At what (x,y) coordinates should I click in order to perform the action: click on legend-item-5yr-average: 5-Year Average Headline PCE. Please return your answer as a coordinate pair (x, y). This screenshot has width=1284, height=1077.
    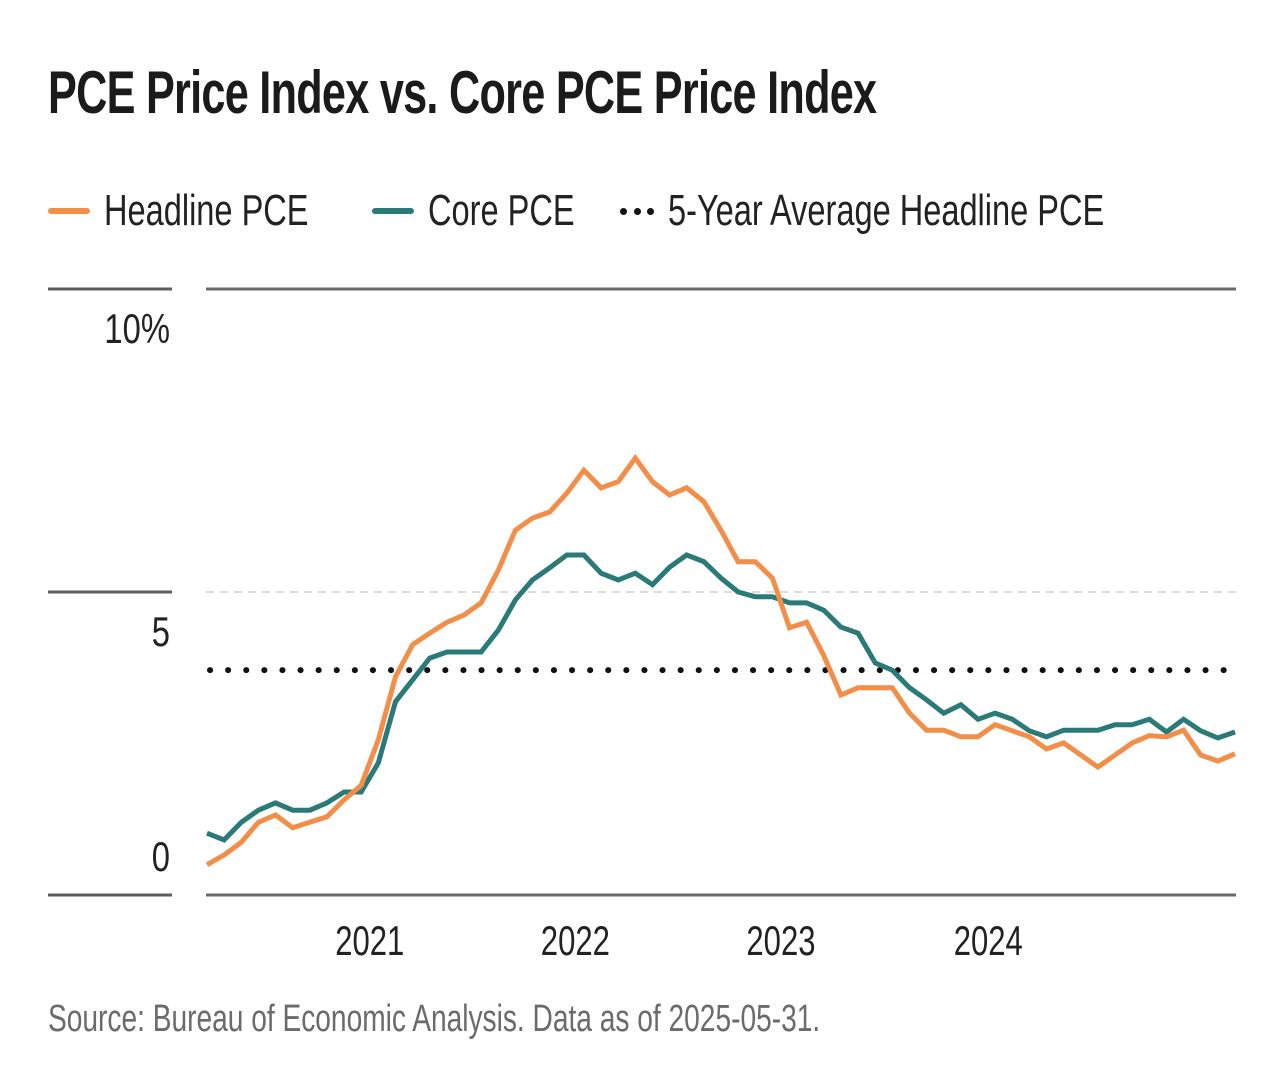
    Looking at the image, I should click on (939, 211).